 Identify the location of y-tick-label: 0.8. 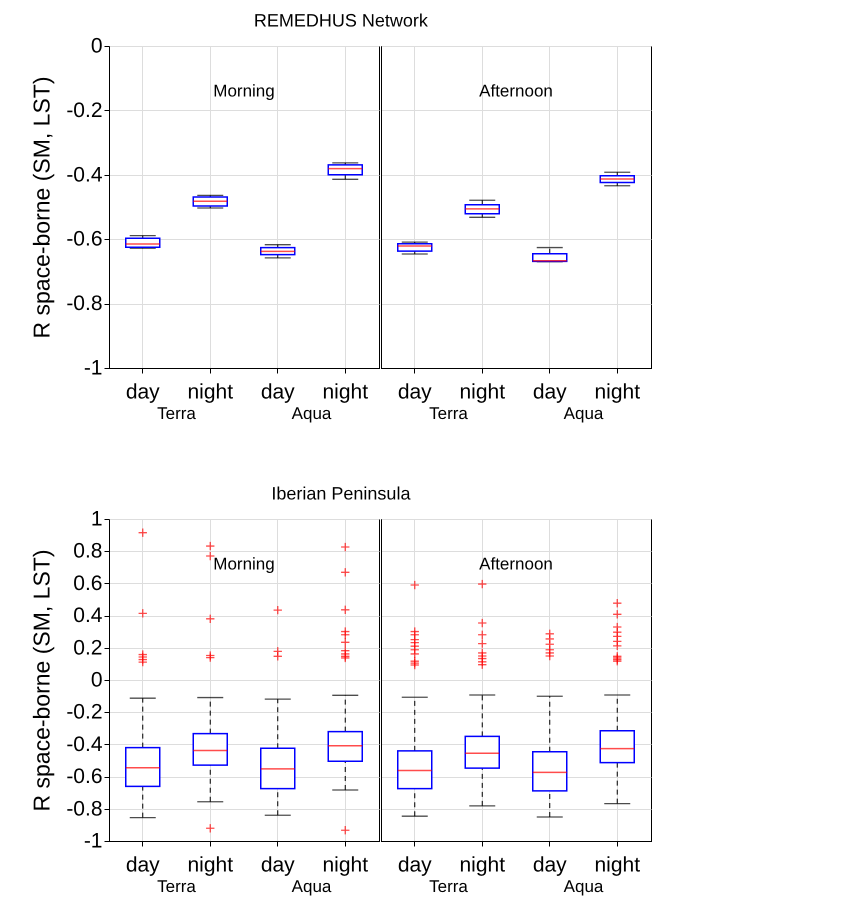
(87, 551).